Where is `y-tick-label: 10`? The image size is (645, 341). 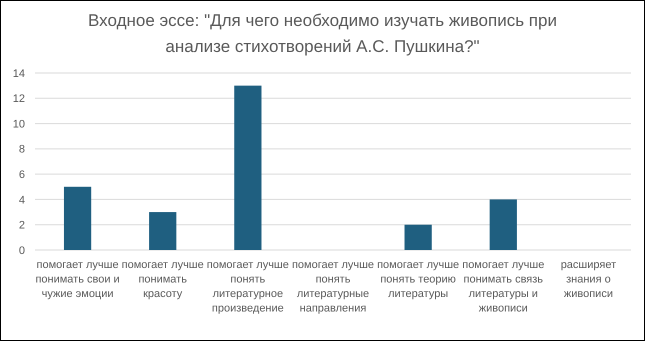 y-tick-label: 10 is located at coordinates (18, 124).